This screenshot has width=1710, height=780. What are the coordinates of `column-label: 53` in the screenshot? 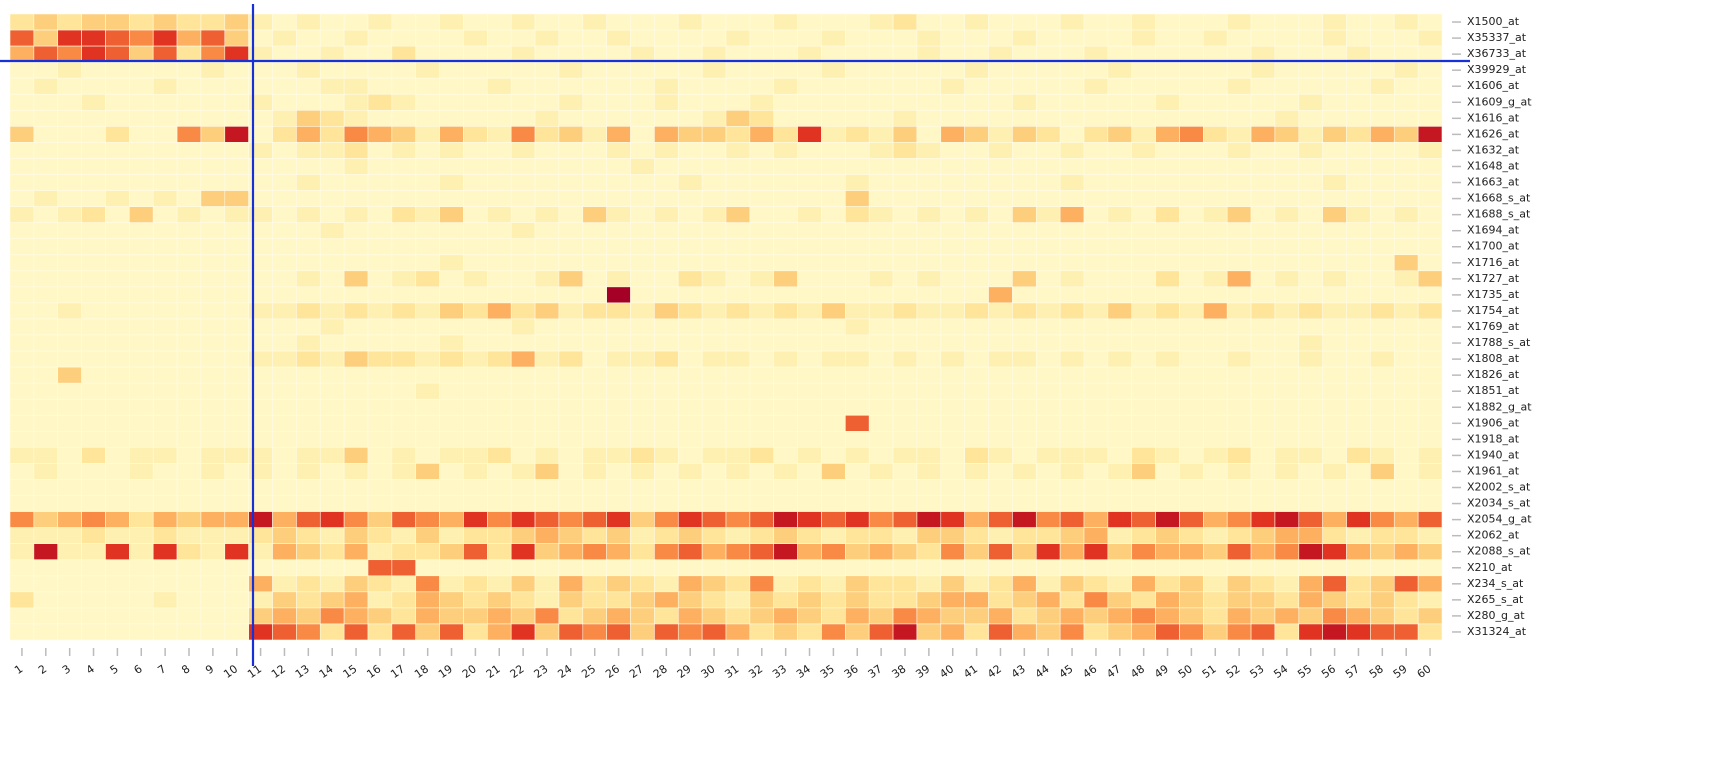 It's located at (1257, 671).